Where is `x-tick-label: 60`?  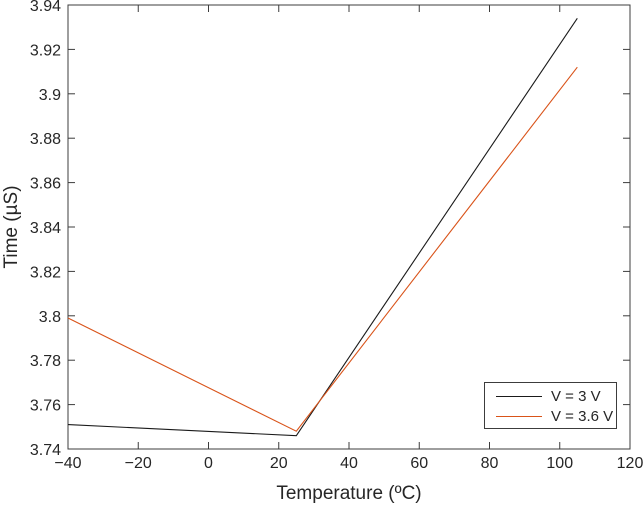 x-tick-label: 60 is located at coordinates (419, 463).